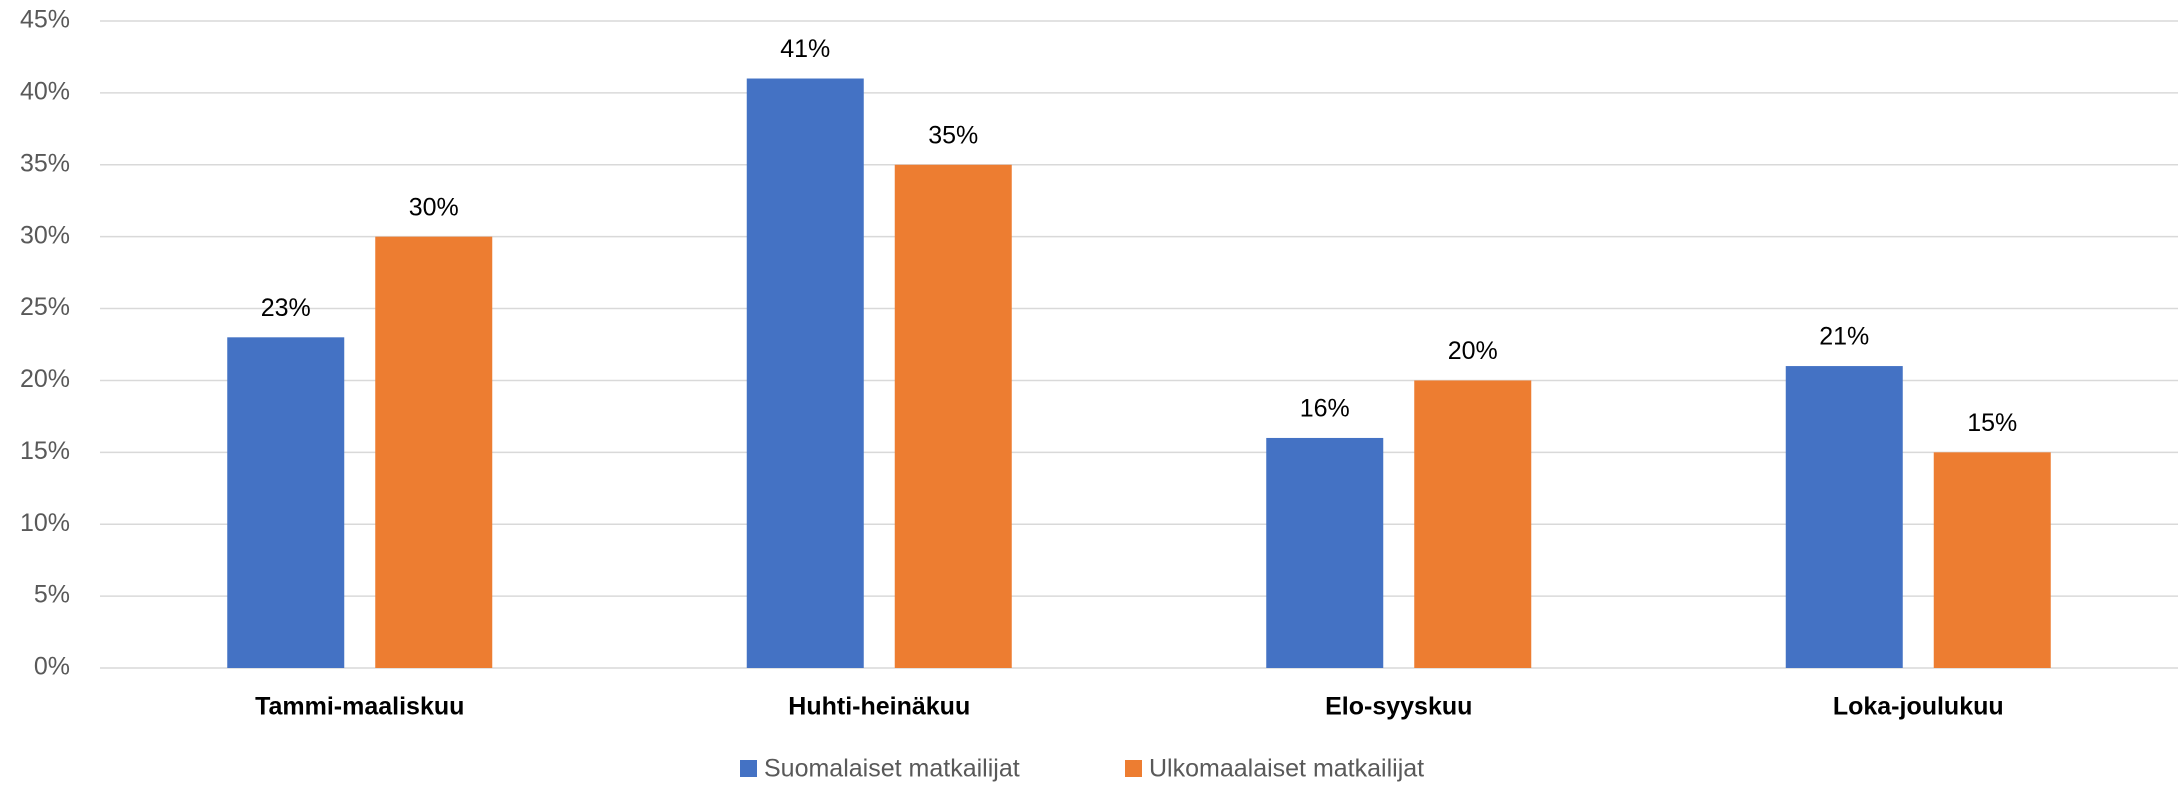  Describe the element at coordinates (953, 135) in the screenshot. I see `data-label: 35%` at that location.